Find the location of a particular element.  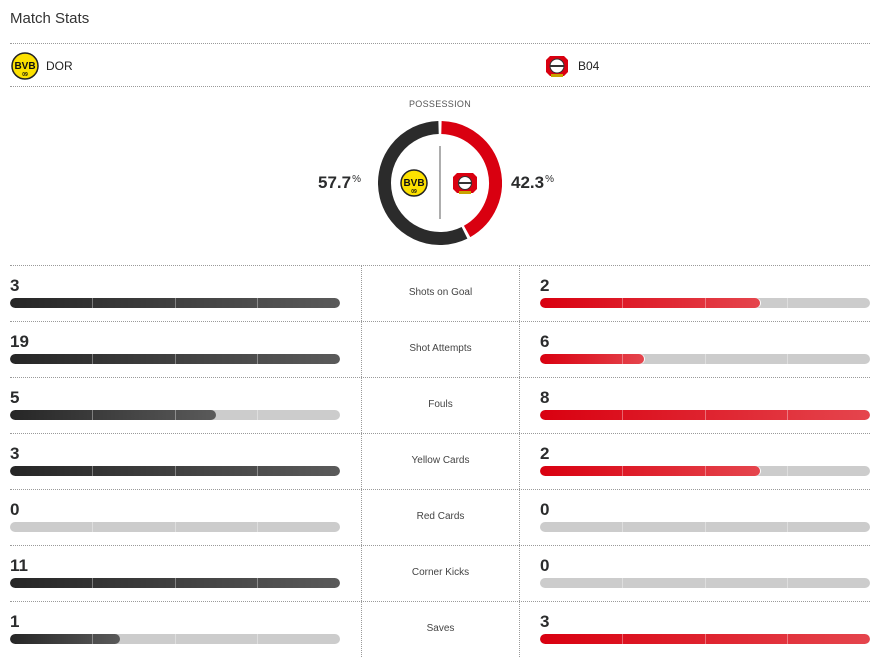

home-stat-value: 19 is located at coordinates (19, 341).